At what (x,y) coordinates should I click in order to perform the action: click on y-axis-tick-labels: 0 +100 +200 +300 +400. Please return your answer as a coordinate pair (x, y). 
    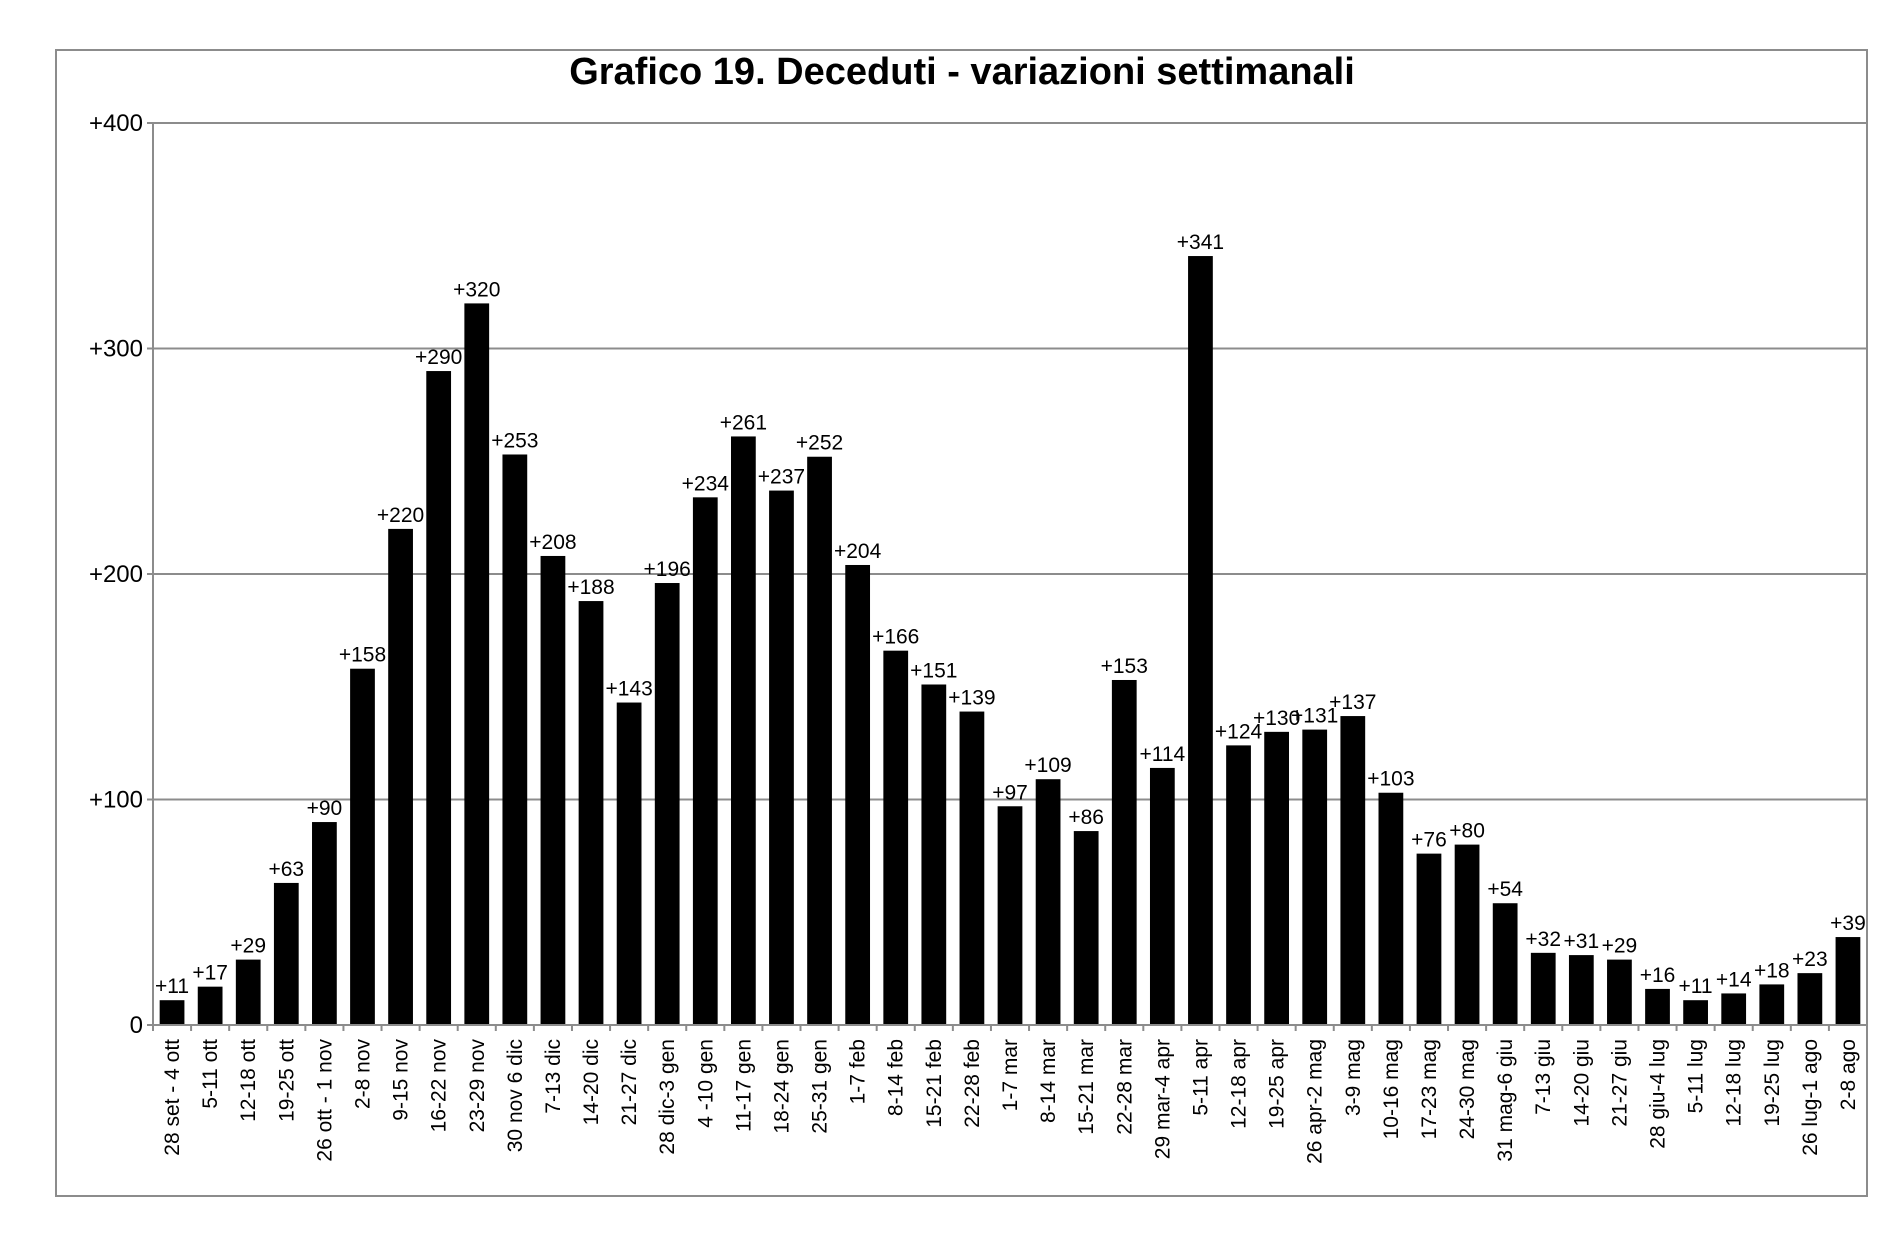
    Looking at the image, I should click on (116, 574).